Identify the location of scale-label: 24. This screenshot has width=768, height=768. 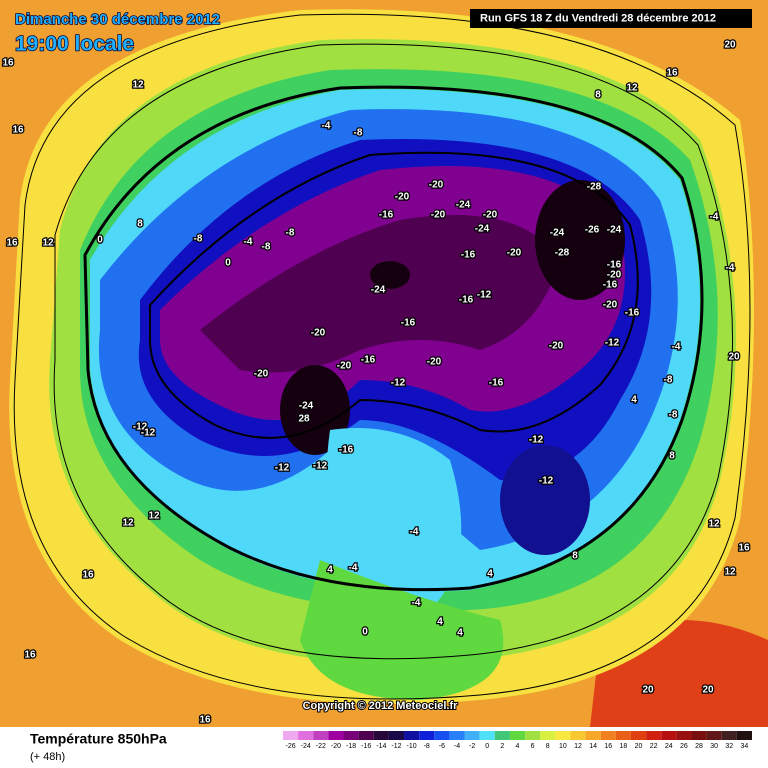
(669, 746).